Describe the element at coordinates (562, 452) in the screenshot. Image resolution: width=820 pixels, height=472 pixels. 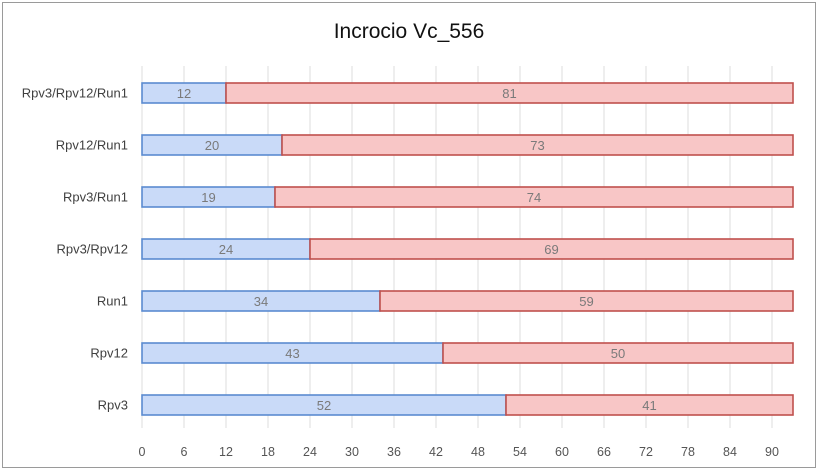
I see `x-tick-label: 60` at that location.